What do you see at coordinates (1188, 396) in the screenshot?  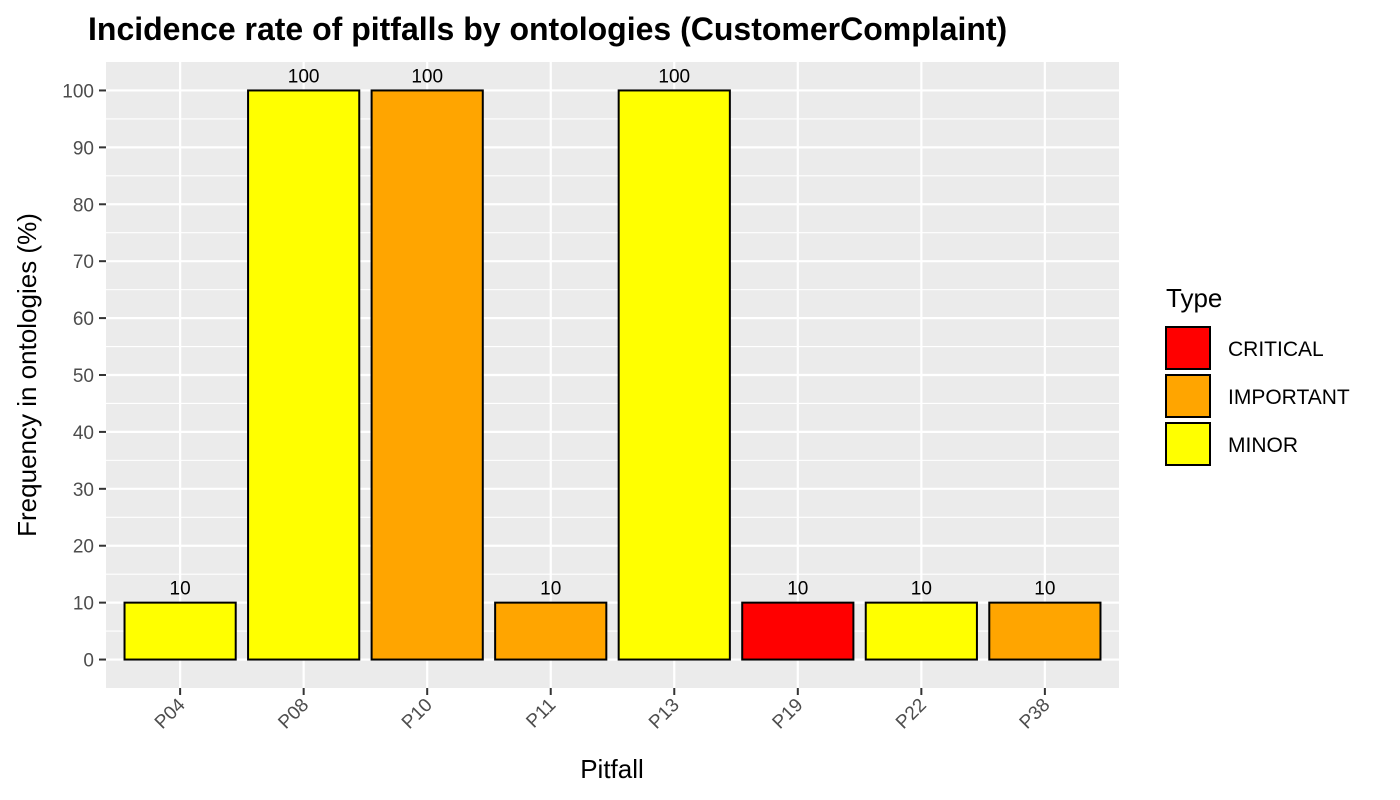 I see `legend-swatch-important` at bounding box center [1188, 396].